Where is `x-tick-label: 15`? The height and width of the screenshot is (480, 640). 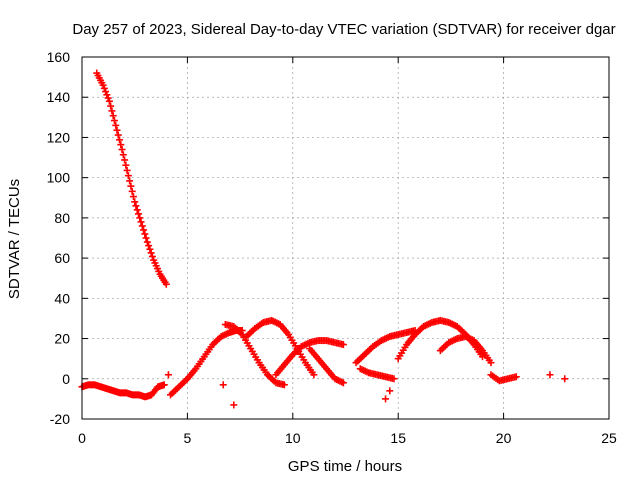 x-tick-label: 15 is located at coordinates (398, 438).